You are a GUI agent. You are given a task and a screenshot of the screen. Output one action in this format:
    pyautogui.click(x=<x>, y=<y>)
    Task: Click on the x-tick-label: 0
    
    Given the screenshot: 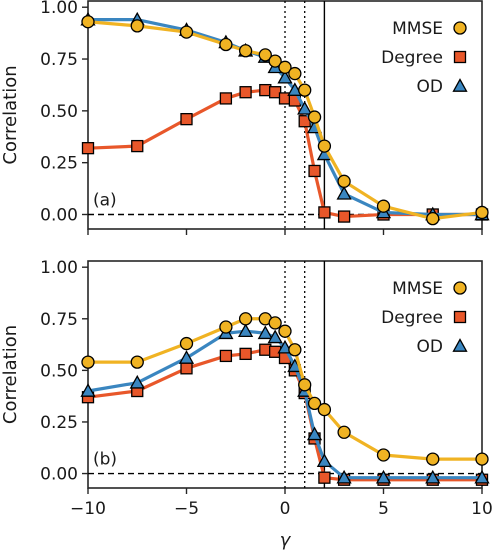 What is the action you would take?
    pyautogui.click(x=285, y=509)
    